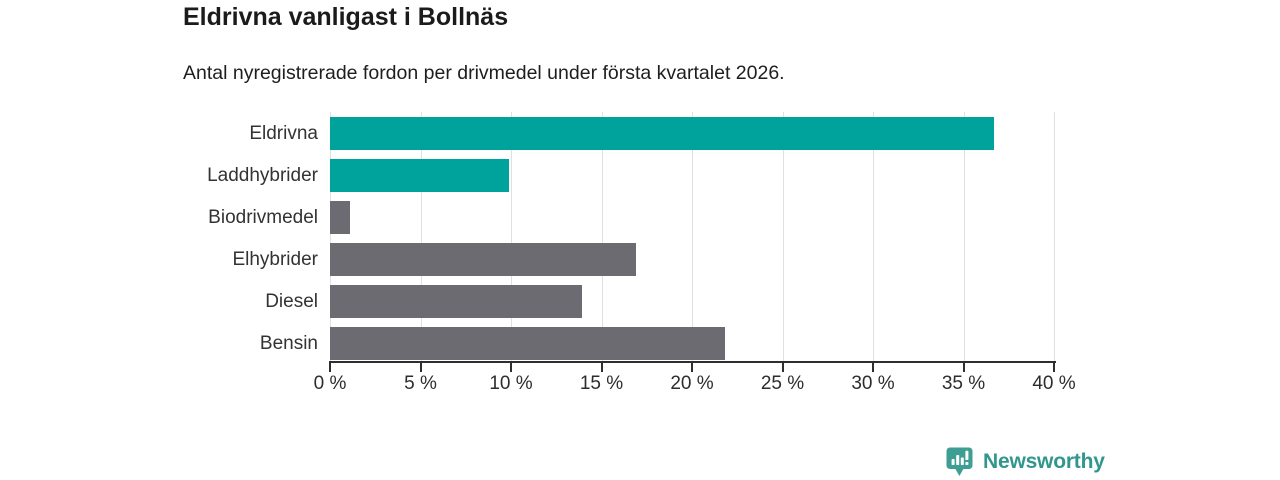  I want to click on axis-tick-label: 30 %, so click(873, 383).